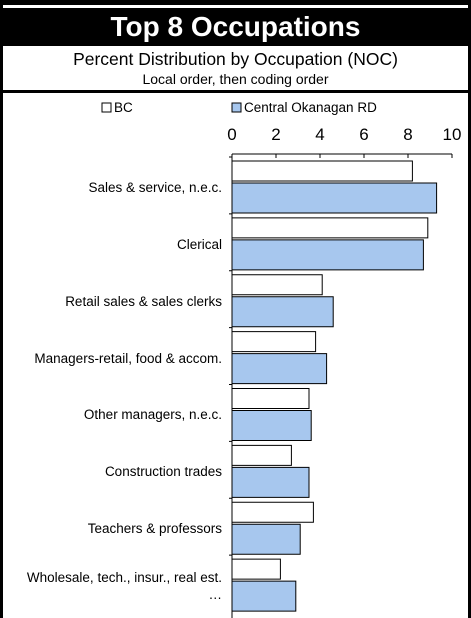  I want to click on x-tick-label-3: 6, so click(363, 134).